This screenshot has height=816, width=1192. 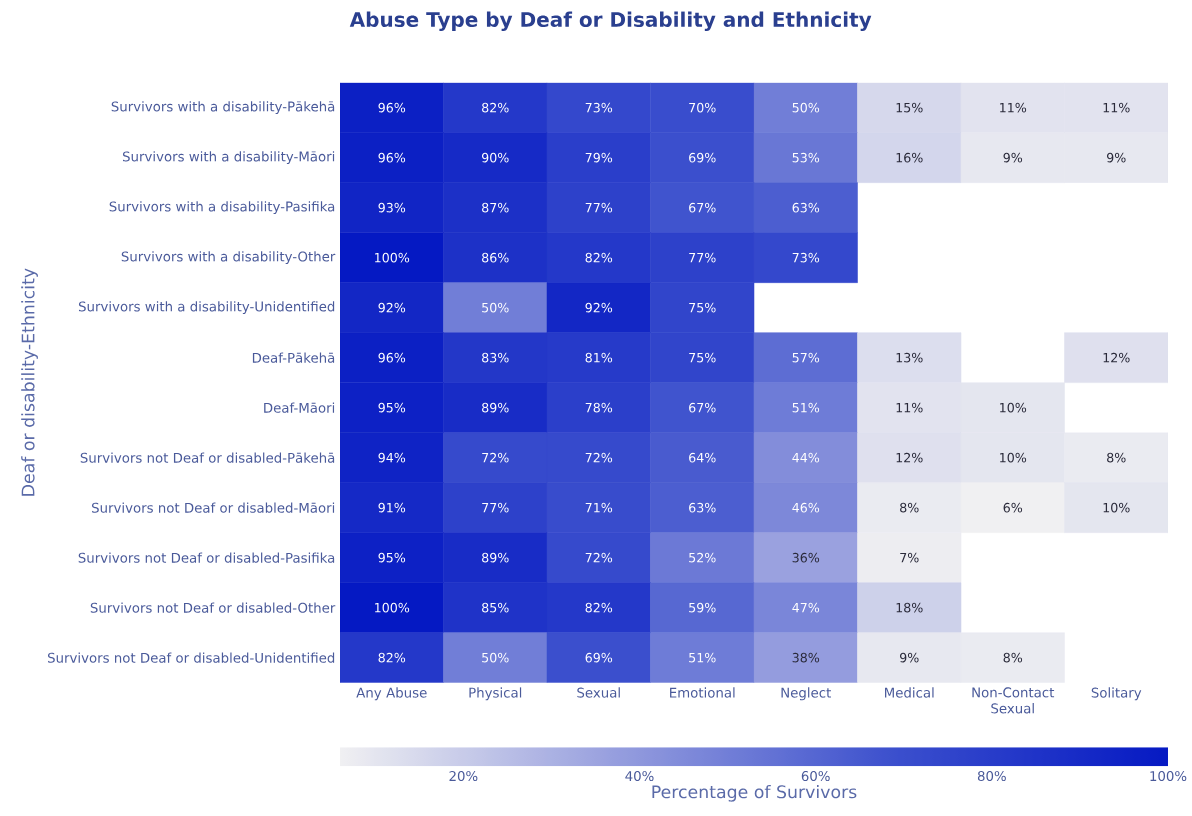 I want to click on data-label: 6%, so click(x=1013, y=507).